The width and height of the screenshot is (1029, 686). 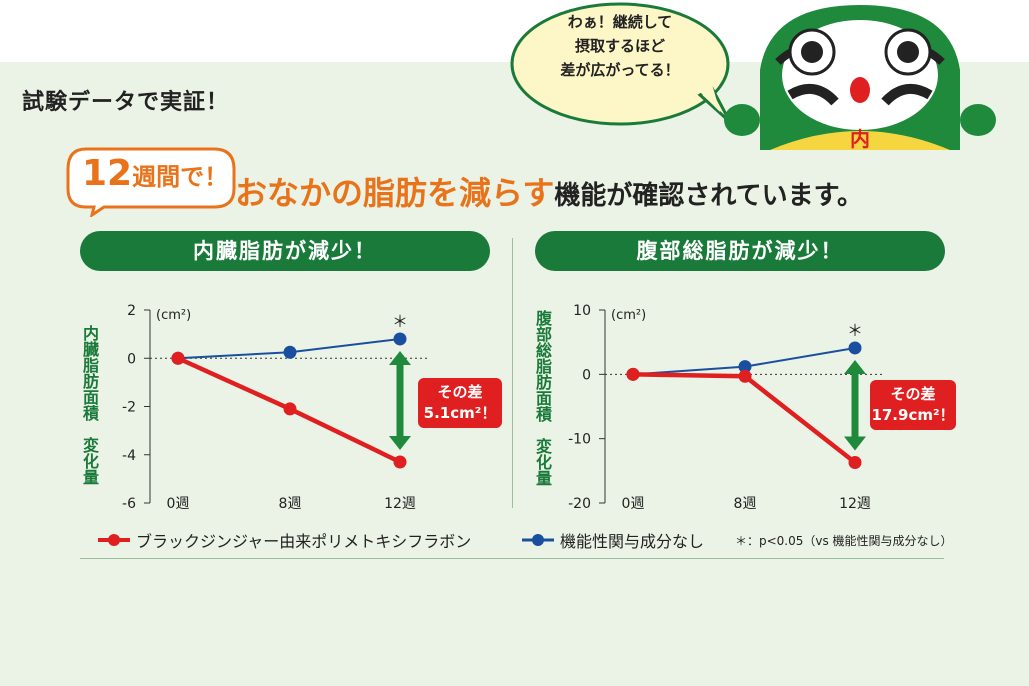 What do you see at coordinates (542, 462) in the screenshot?
I see `chart2-ylabel-sub: 変化量` at bounding box center [542, 462].